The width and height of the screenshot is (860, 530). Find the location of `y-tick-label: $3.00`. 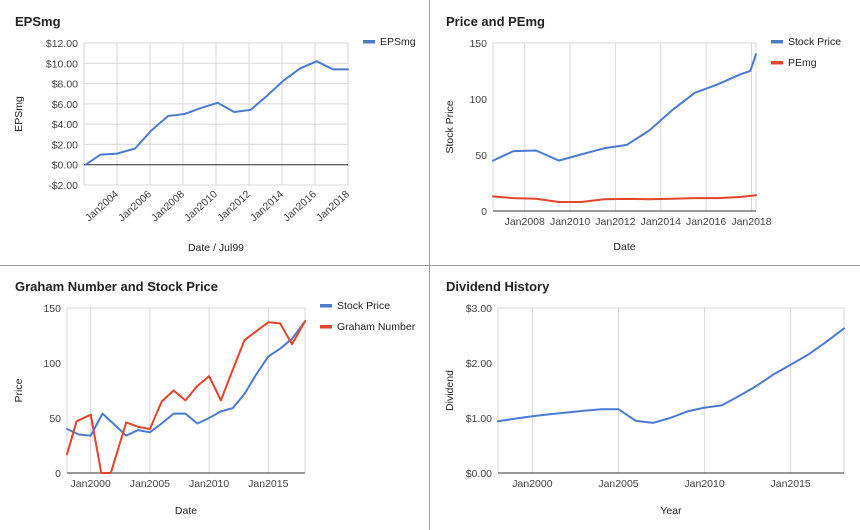

y-tick-label: $3.00 is located at coordinates (479, 309).